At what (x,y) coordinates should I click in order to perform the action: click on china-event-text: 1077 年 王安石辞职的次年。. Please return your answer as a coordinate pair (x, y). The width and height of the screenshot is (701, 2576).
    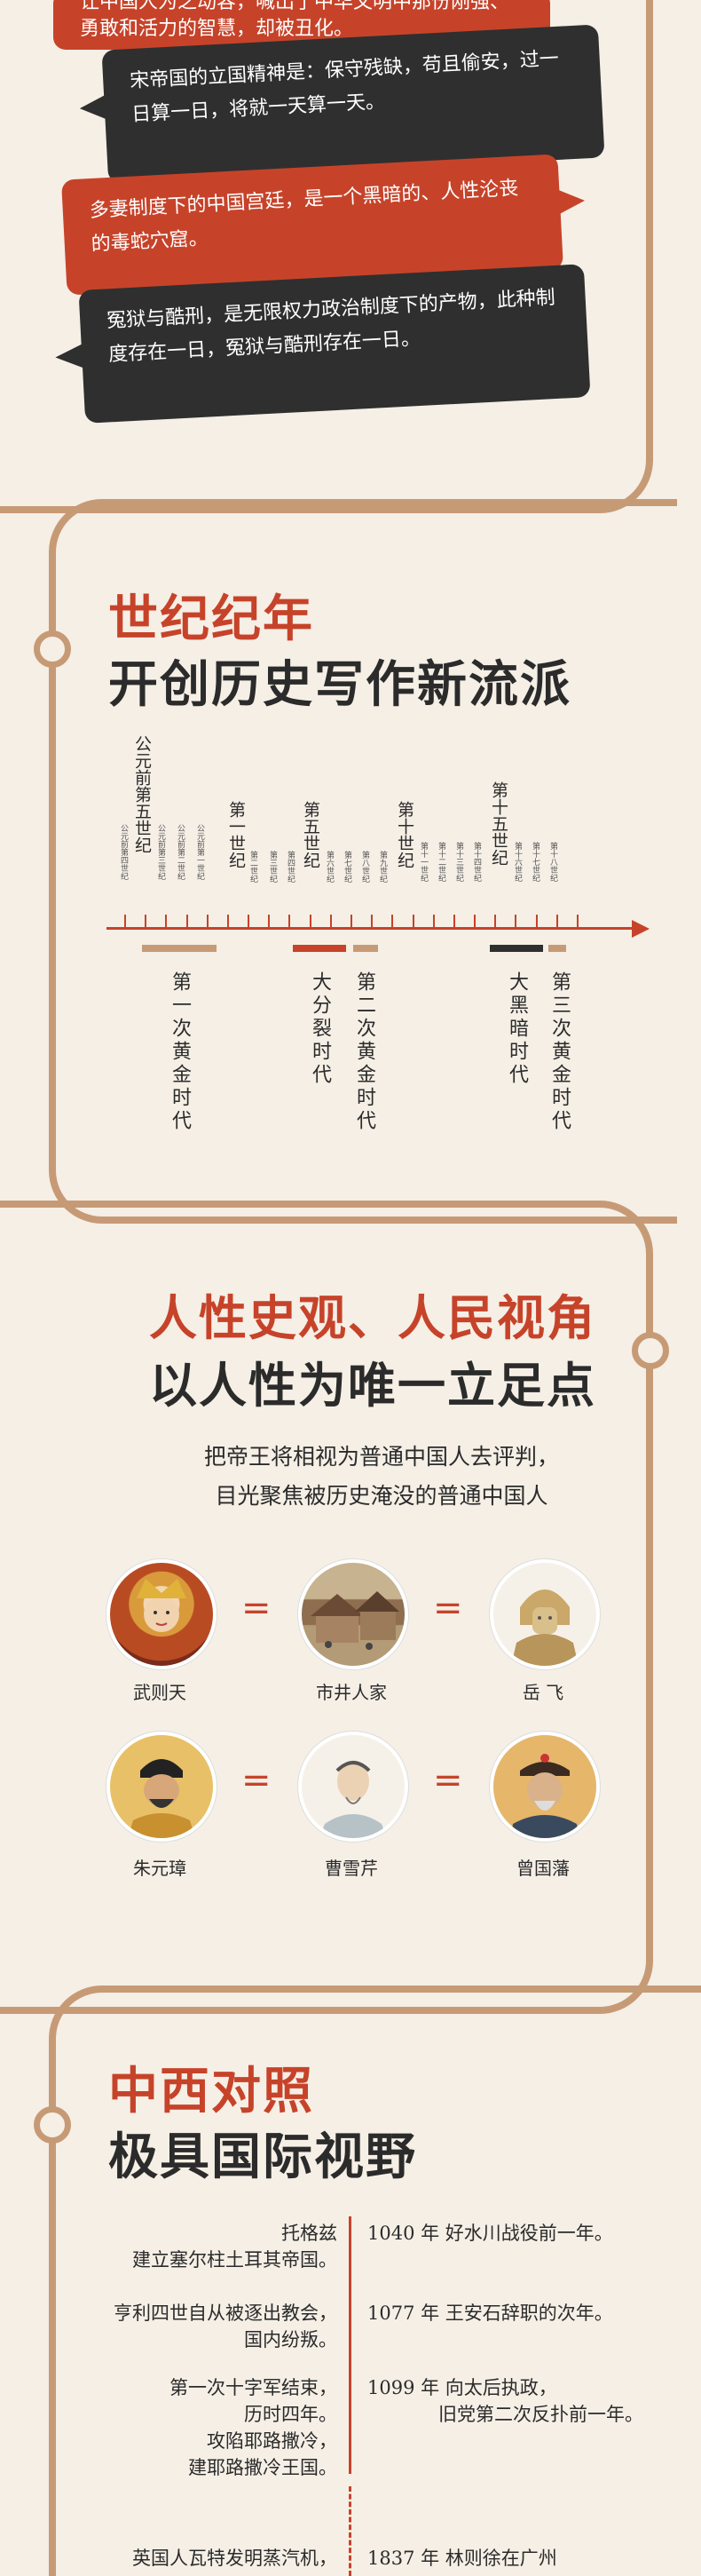
    Looking at the image, I should click on (490, 2313).